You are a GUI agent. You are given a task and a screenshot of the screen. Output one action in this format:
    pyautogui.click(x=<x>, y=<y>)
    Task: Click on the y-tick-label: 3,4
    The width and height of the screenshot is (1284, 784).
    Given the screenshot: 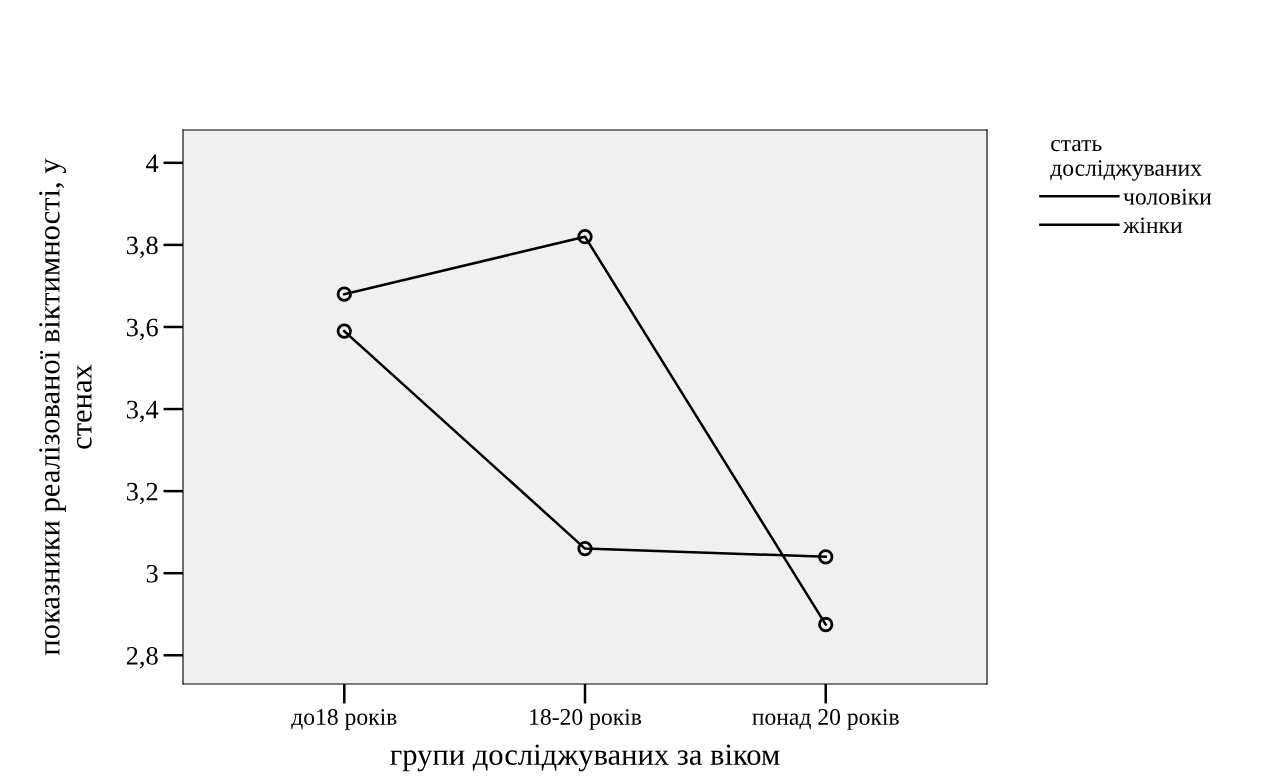 What is the action you would take?
    pyautogui.click(x=142, y=411)
    